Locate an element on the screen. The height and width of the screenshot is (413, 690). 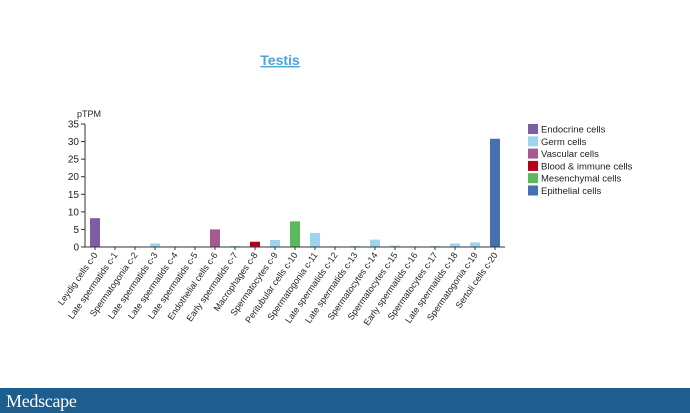
medscape-logo: Medscape is located at coordinates (41, 401).